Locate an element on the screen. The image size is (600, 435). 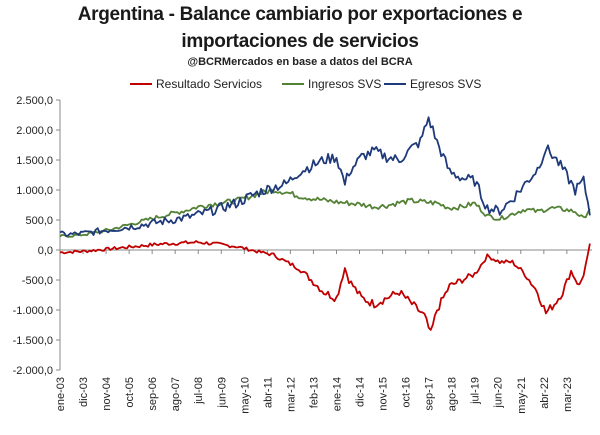
y-tick-label: -1.500,0 is located at coordinates (33, 341).